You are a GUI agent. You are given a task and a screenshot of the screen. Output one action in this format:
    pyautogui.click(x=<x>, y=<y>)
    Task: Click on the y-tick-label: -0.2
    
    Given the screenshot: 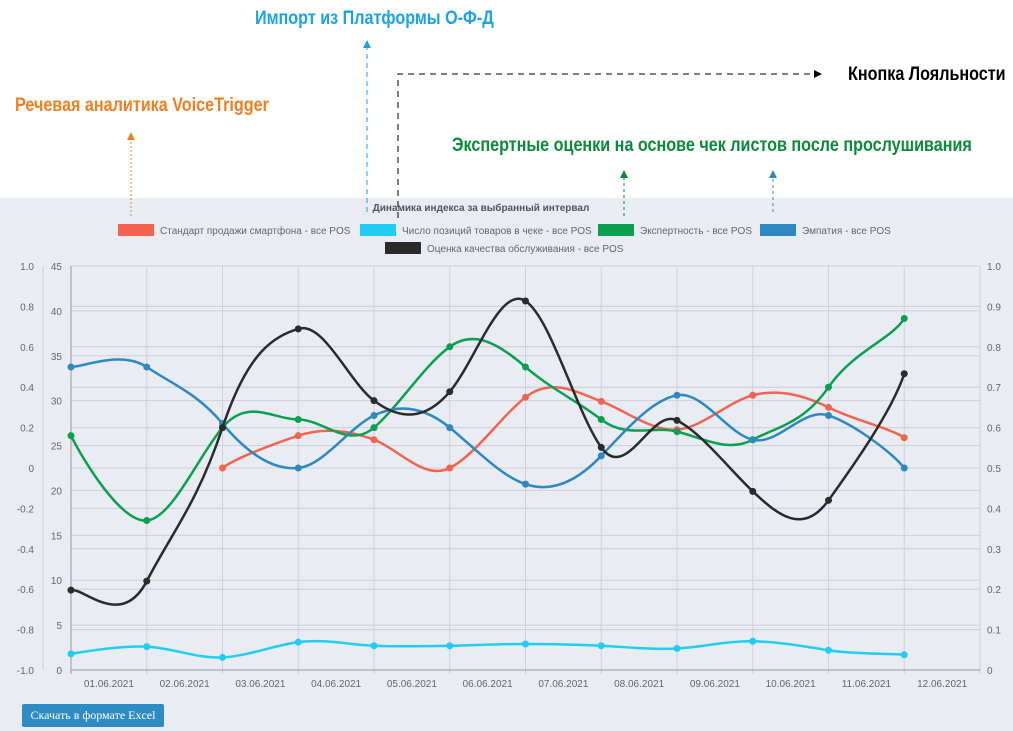 What is the action you would take?
    pyautogui.click(x=26, y=509)
    